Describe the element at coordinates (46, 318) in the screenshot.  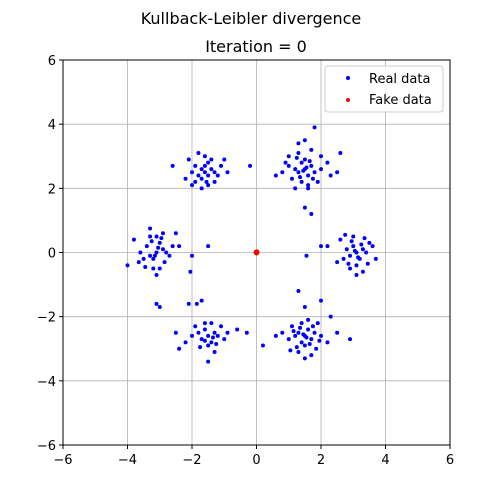
I see `y-tick-label: −2` at that location.